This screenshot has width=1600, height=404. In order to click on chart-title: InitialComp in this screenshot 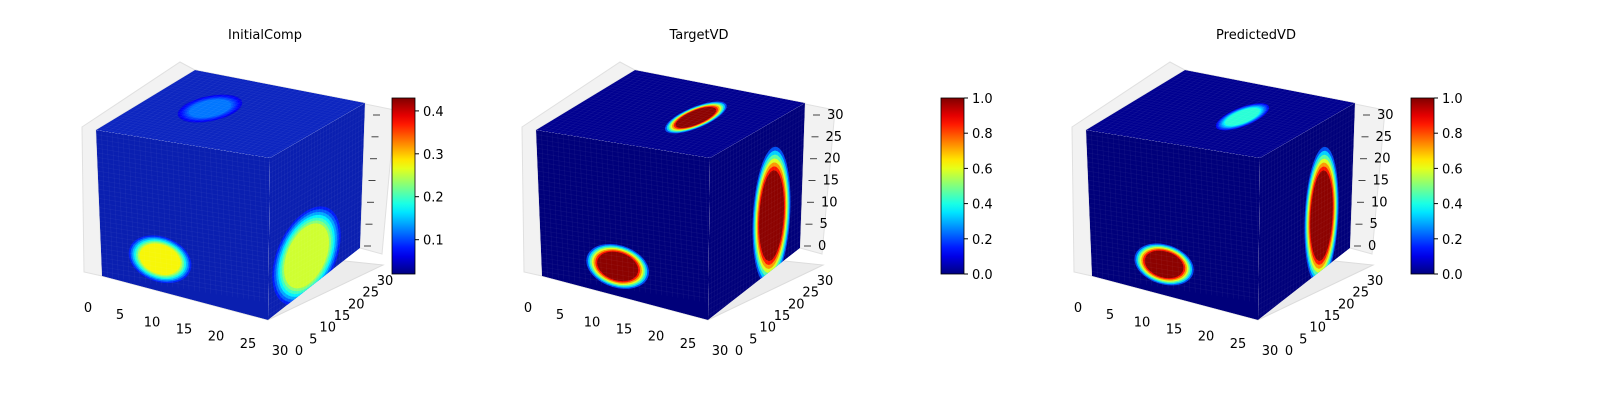, I will do `click(265, 35)`.